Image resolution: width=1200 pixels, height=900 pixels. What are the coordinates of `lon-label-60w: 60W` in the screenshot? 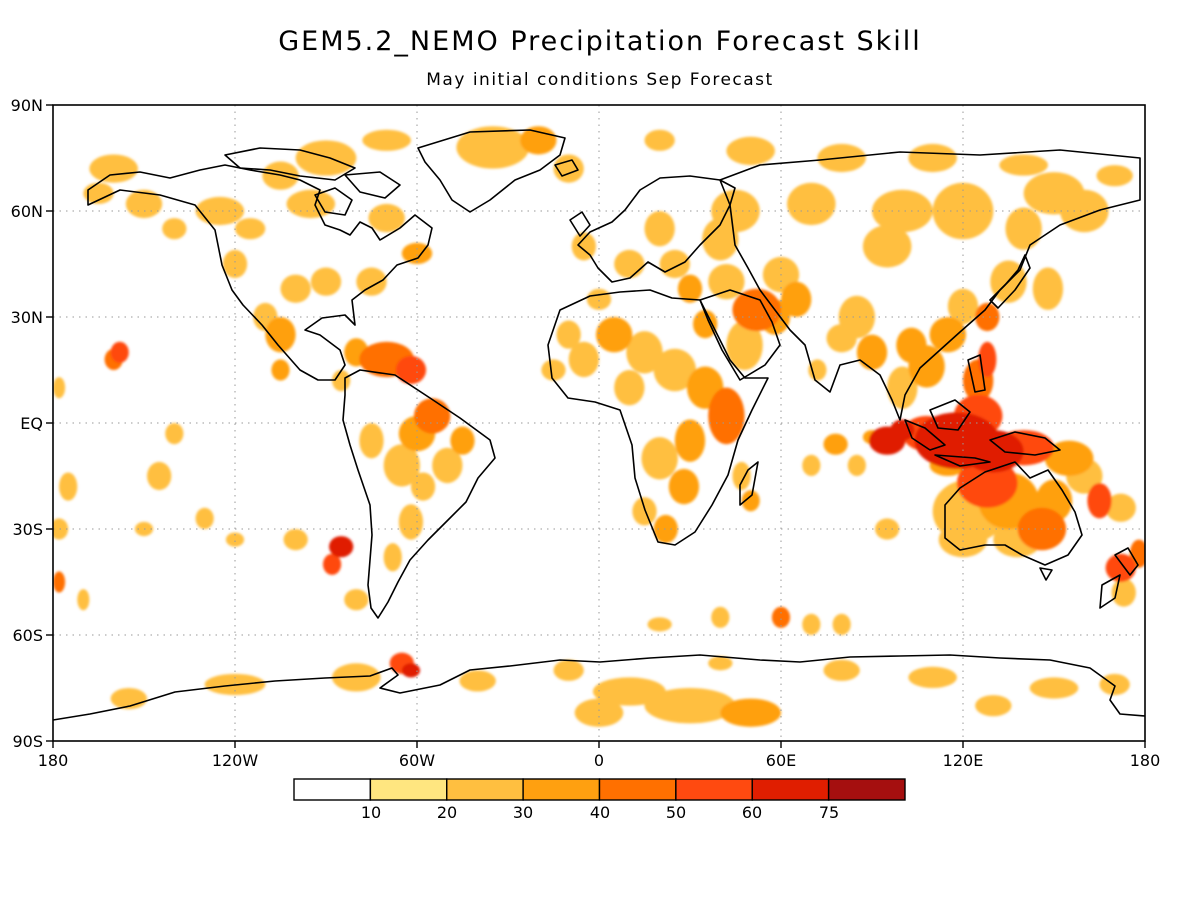 It's located at (417, 760).